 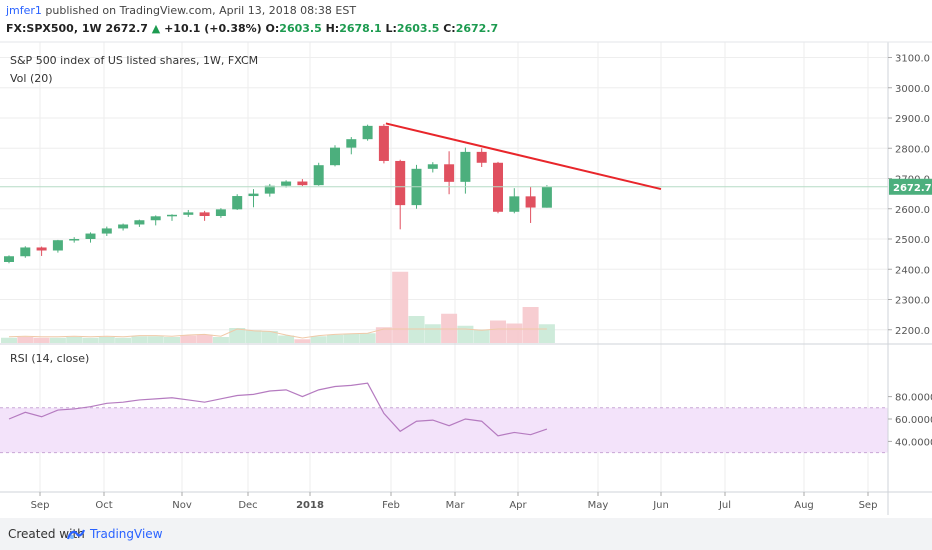 What do you see at coordinates (46, 534) in the screenshot?
I see `created-with-text: Created with` at bounding box center [46, 534].